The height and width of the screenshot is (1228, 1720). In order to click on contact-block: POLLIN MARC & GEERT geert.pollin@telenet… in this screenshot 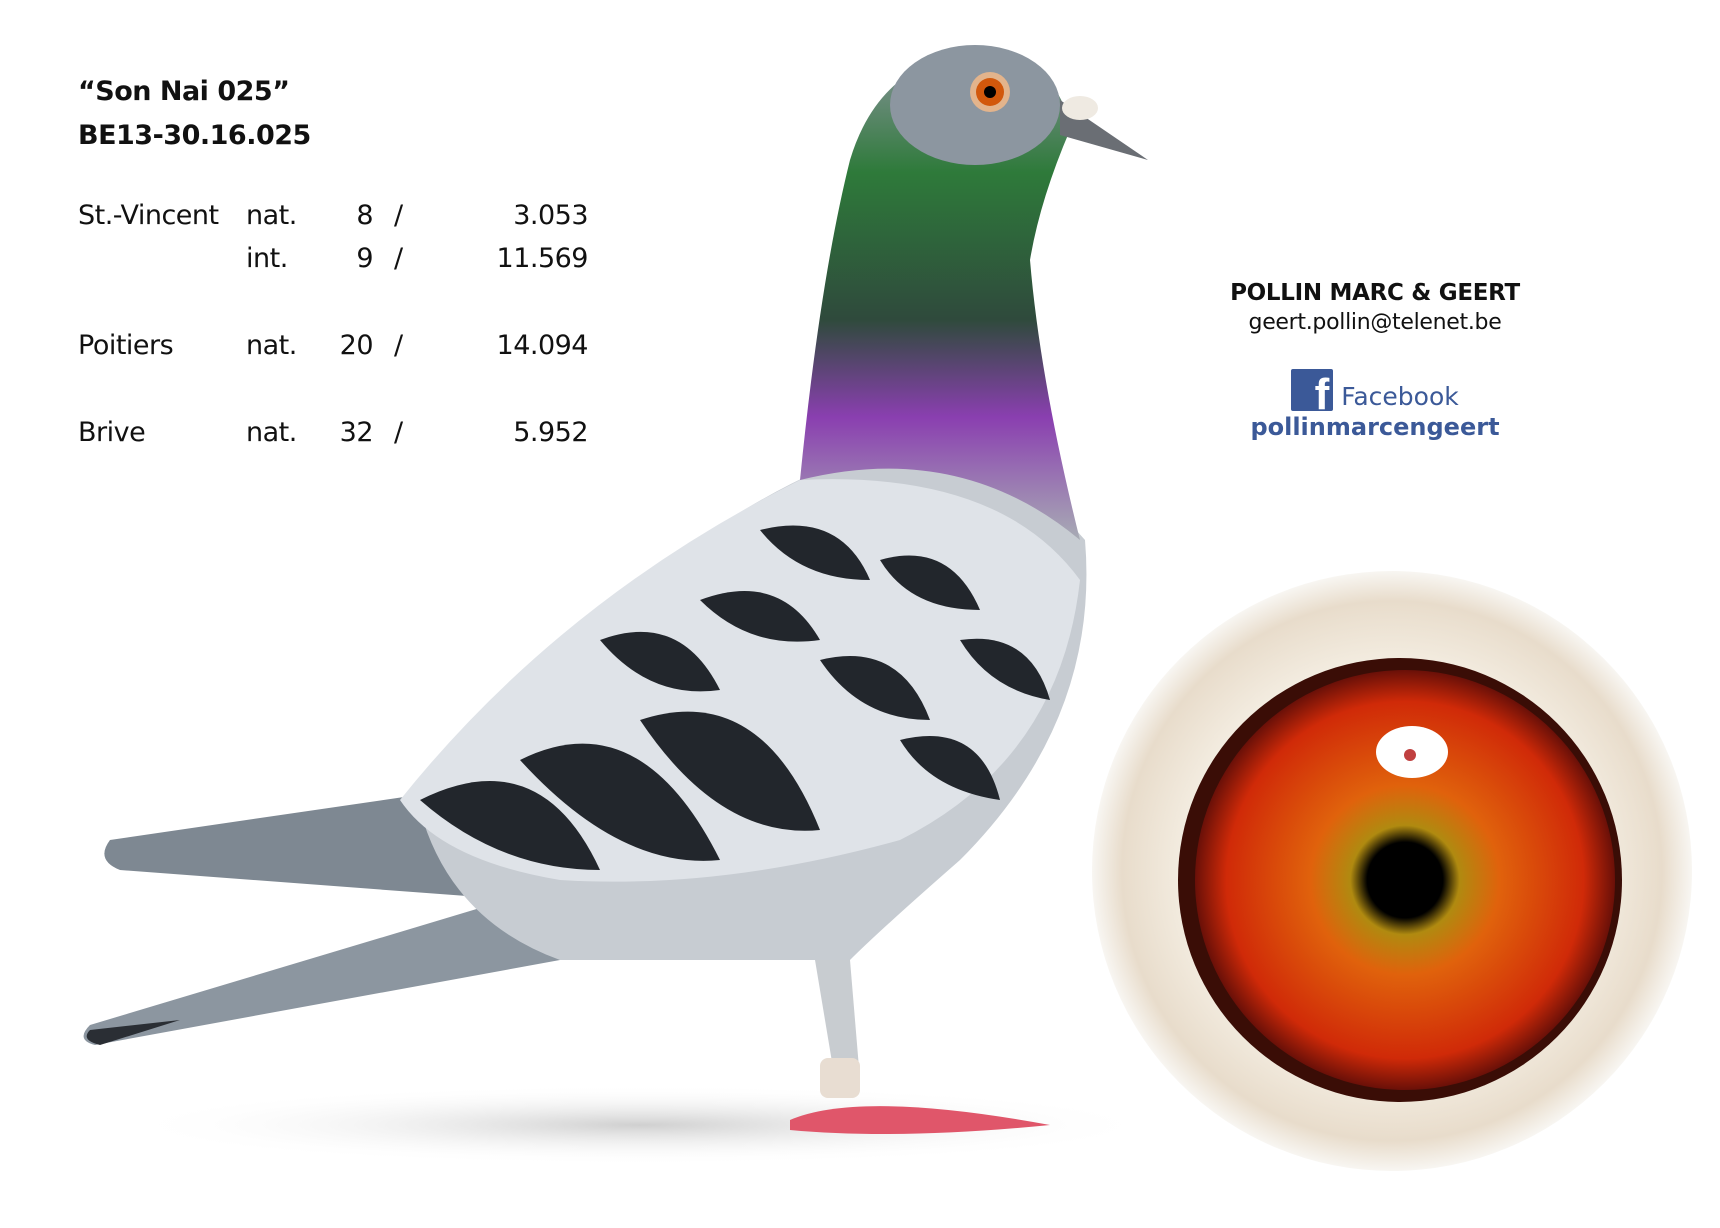, I will do `click(1375, 360)`.